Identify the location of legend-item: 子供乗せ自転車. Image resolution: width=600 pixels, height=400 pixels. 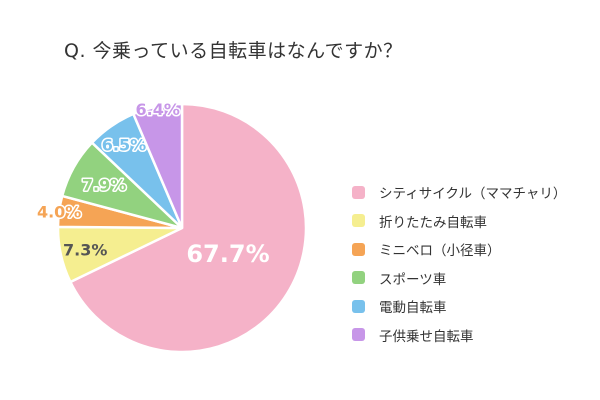
(459, 335).